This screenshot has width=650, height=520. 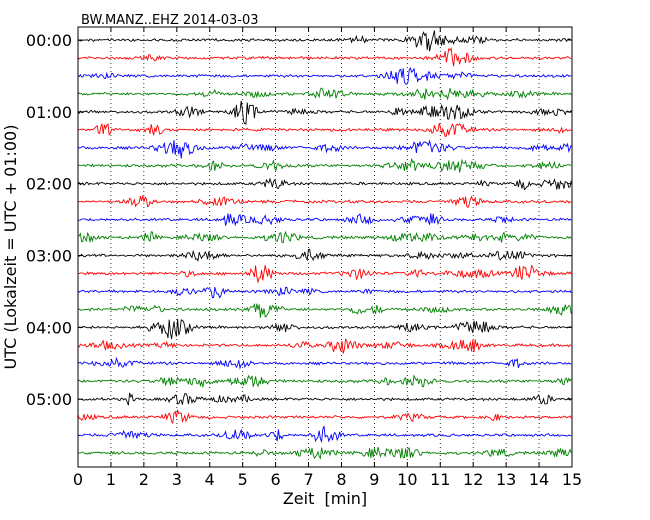 I want to click on y-tick-label: 01:00, so click(x=49, y=112).